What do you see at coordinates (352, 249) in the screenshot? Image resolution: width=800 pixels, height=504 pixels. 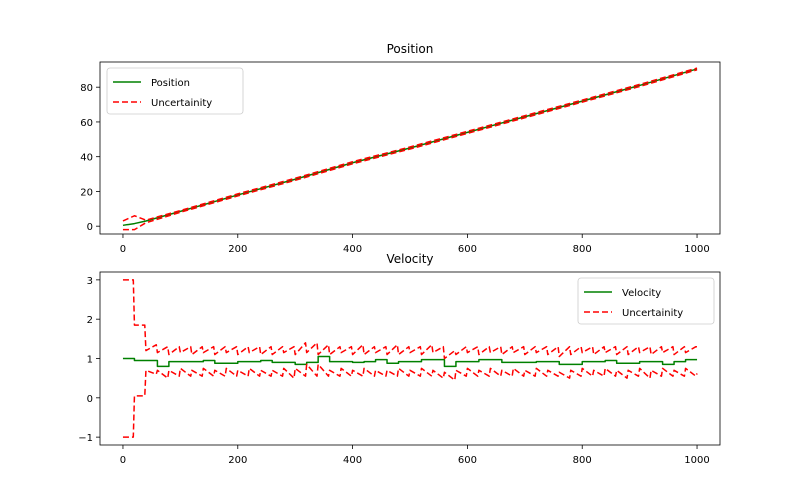 I see `position-x-tick-label: 400` at bounding box center [352, 249].